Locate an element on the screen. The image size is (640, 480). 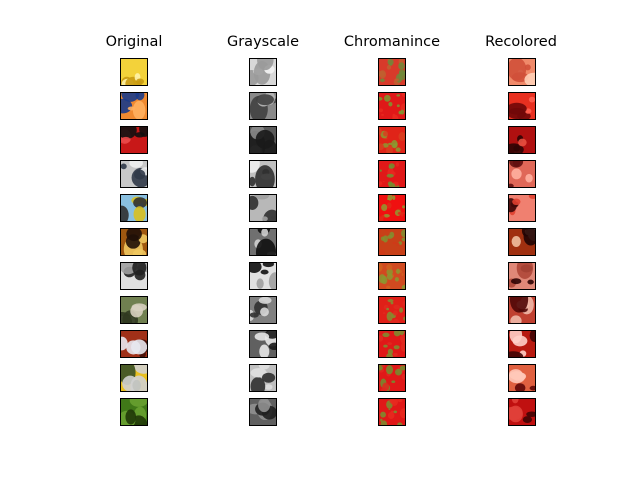
thumbnail-chrominance-curved-corner is located at coordinates (392, 276).